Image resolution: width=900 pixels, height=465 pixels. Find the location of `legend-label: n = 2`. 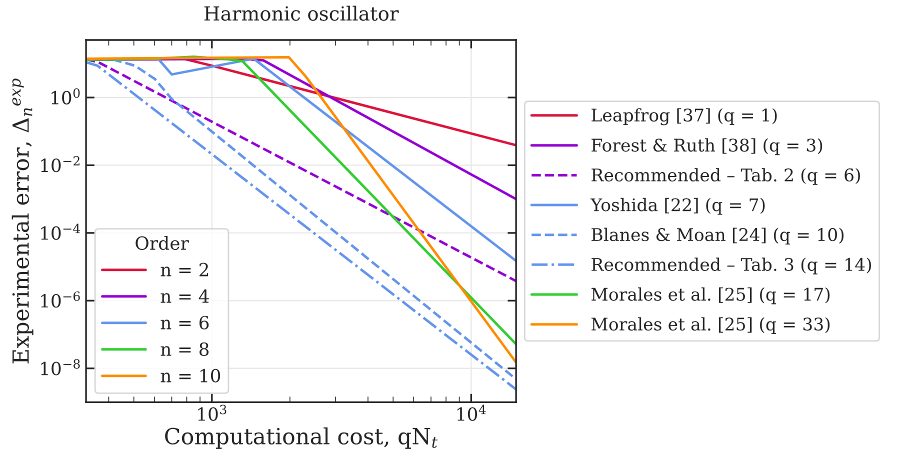

legend-label: n = 2 is located at coordinates (184, 269).